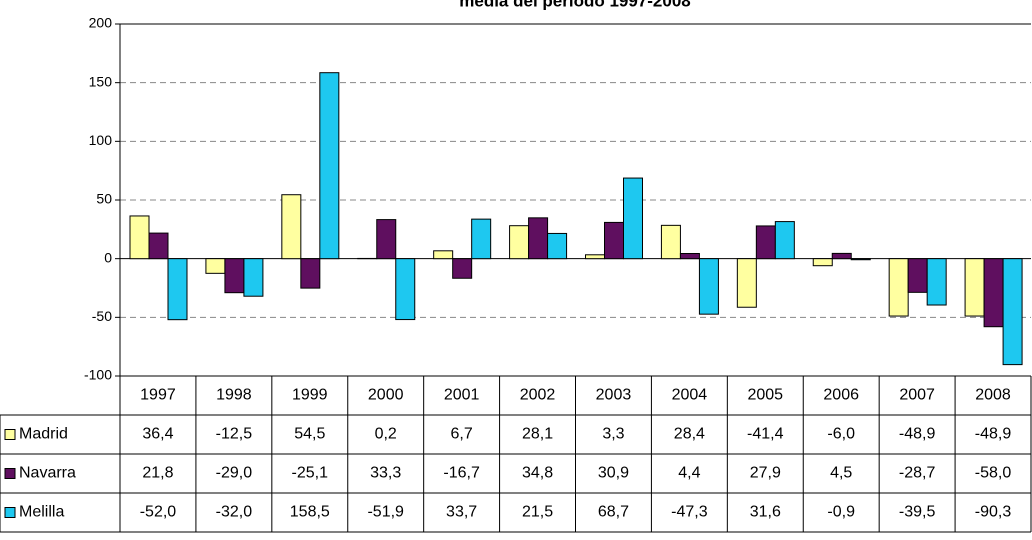  I want to click on x-tick-label: 2003, so click(614, 395).